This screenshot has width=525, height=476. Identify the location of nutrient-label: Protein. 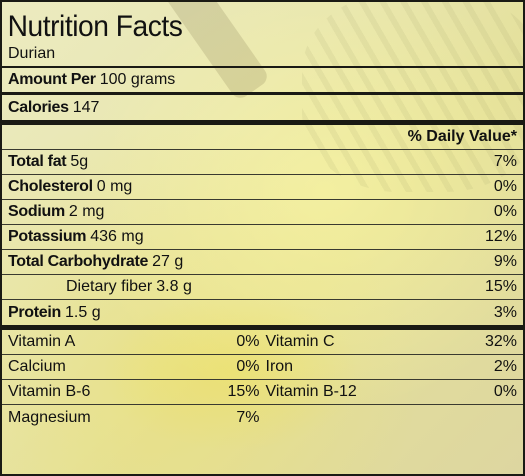
(35, 312).